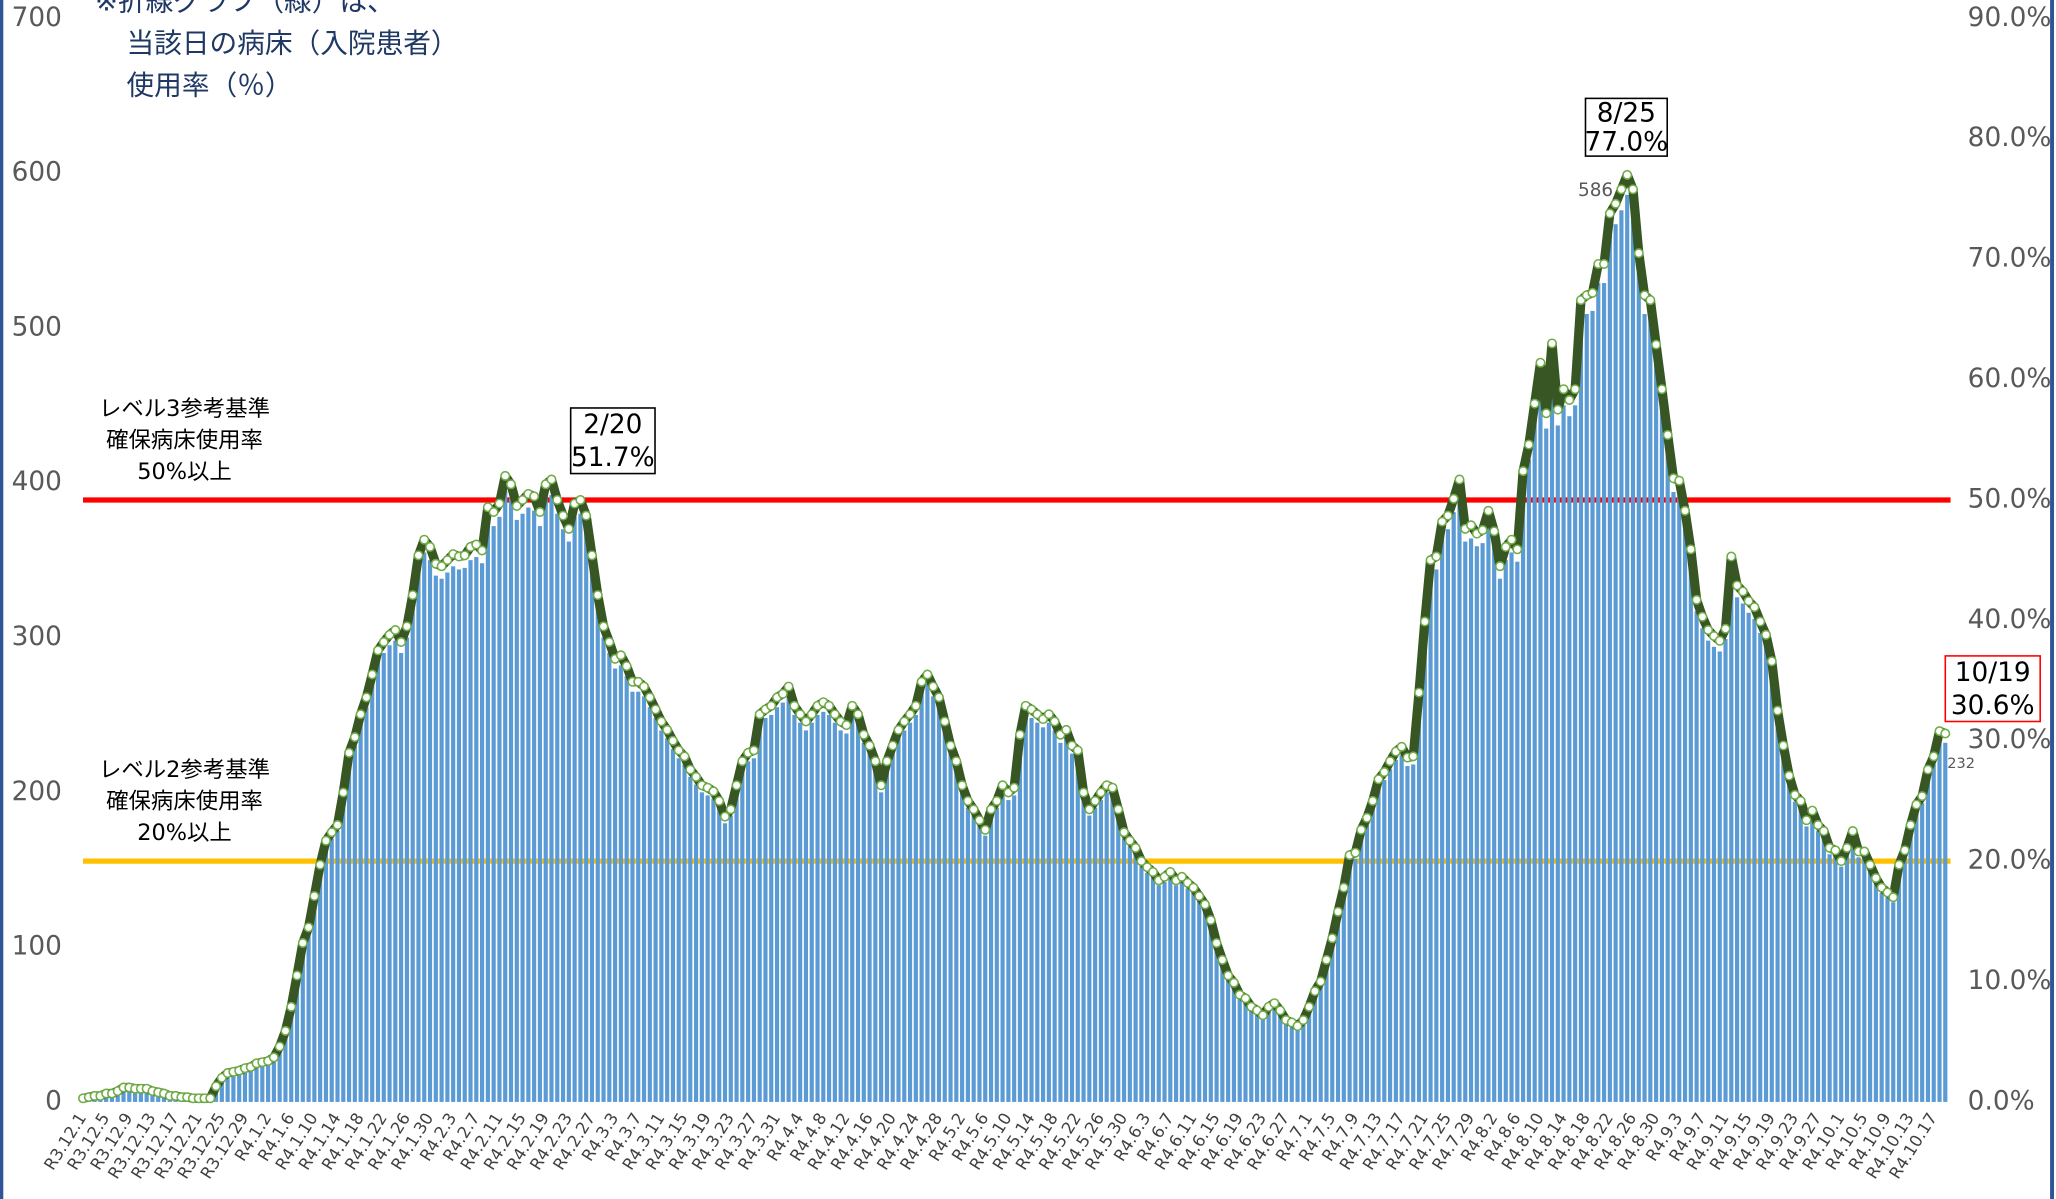 The height and width of the screenshot is (1199, 2056). I want to click on annotation-text: 30.6%, so click(1993, 706).